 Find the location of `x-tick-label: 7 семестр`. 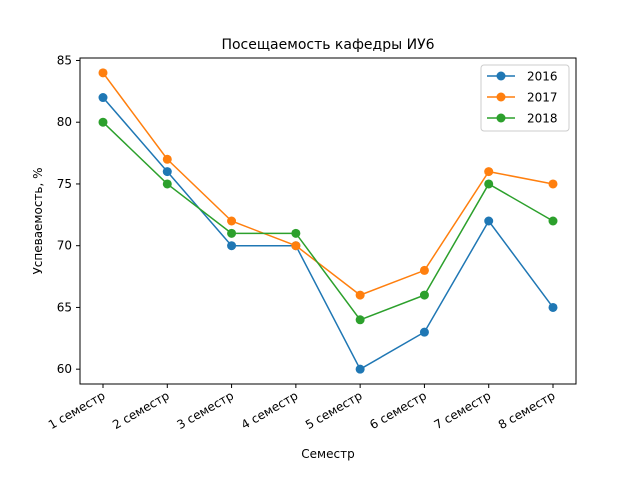

x-tick-label: 7 семестр is located at coordinates (463, 410).